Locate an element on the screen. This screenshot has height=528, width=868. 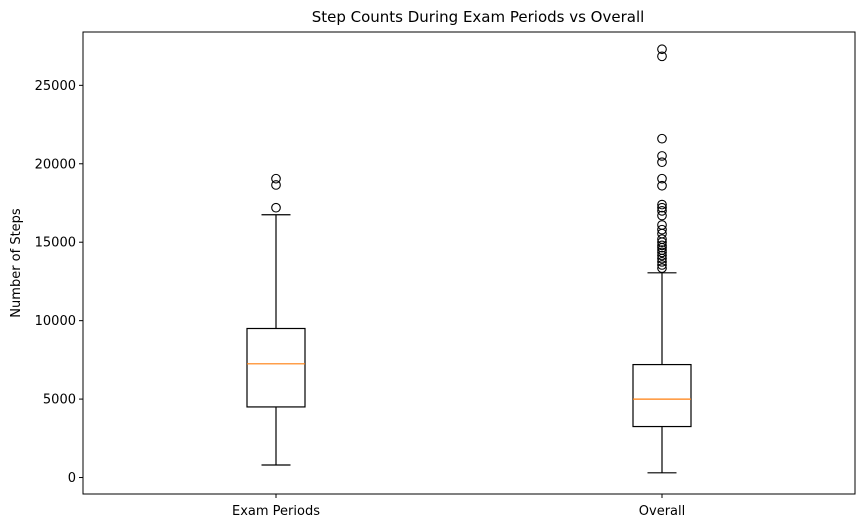
x-tick-label: Exam Periods is located at coordinates (276, 511).